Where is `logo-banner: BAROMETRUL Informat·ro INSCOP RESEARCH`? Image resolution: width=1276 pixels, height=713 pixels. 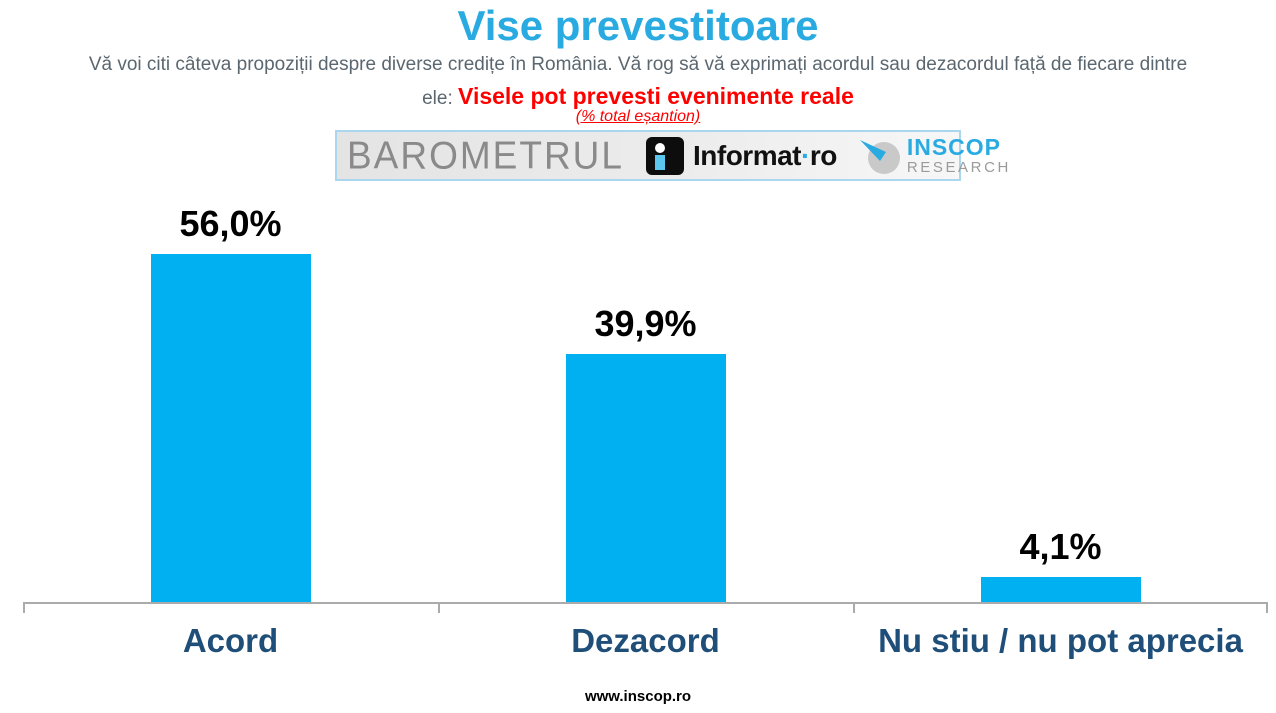
logo-banner: BAROMETRUL Informat·ro INSCOP RESEARCH is located at coordinates (671, 155).